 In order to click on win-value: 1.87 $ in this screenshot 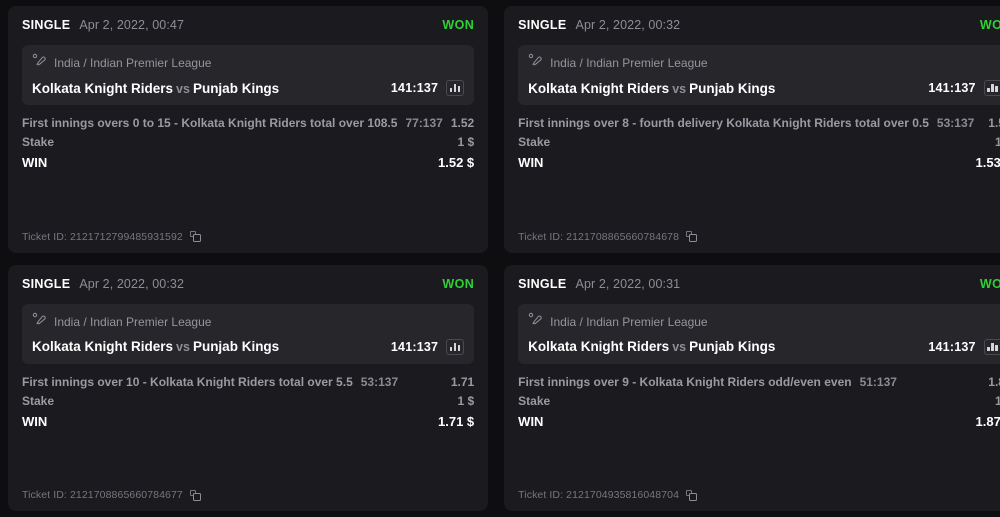, I will do `click(987, 421)`.